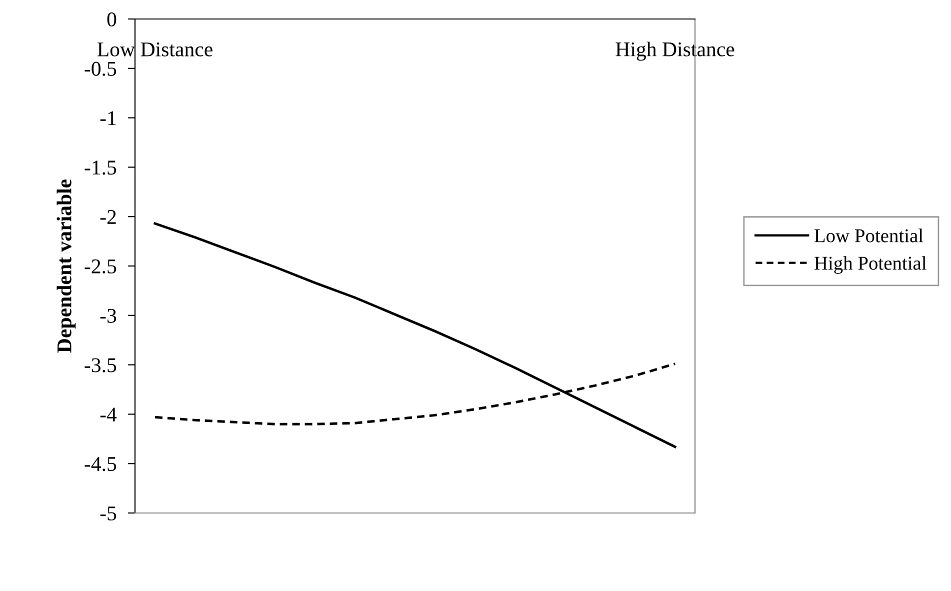 Image resolution: width=951 pixels, height=591 pixels. I want to click on legend-label: Low Potential, so click(869, 235).